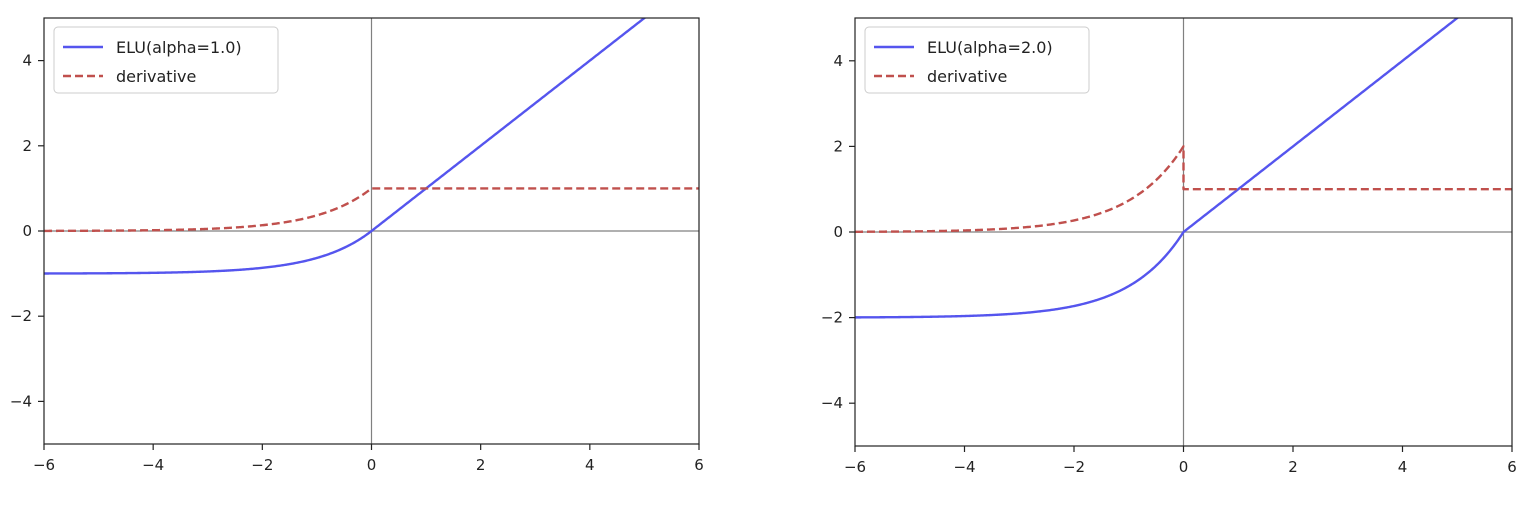 This screenshot has height=510, width=1536. Describe the element at coordinates (179, 47) in the screenshot. I see `legend-label-elu: ELU(alpha=1.0)` at that location.